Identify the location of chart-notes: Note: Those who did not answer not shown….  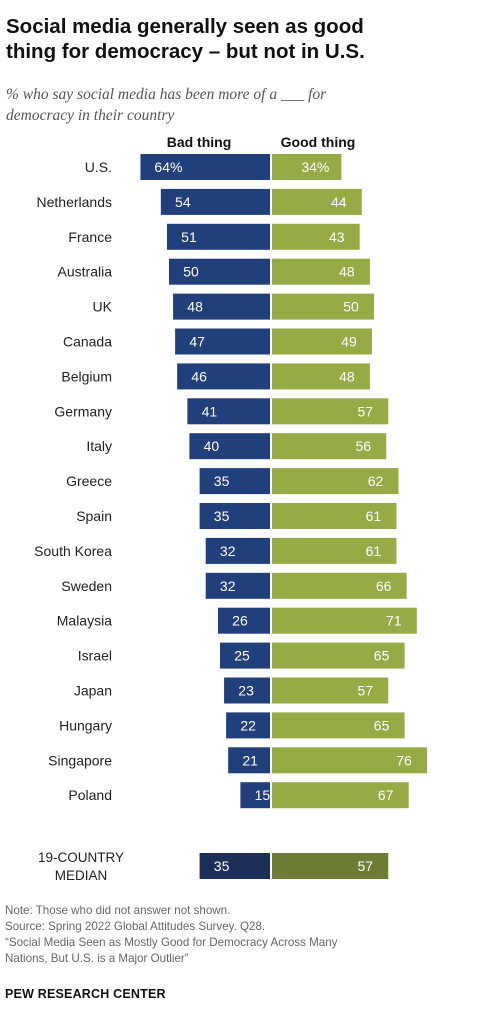
(237, 935).